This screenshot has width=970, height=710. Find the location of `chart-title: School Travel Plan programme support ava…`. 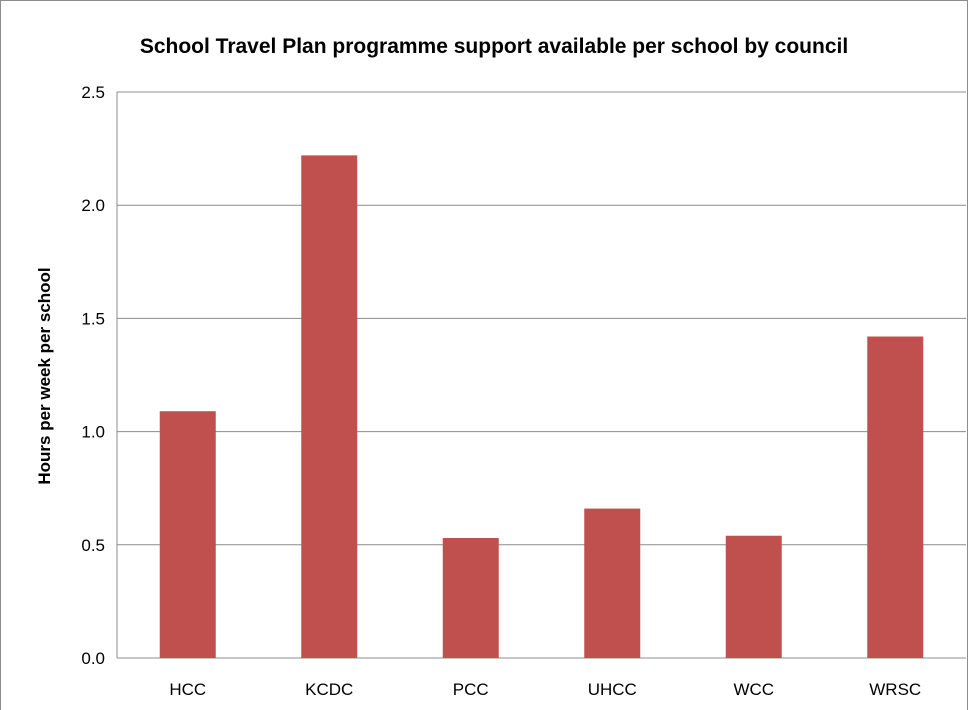

chart-title: School Travel Plan programme support ava… is located at coordinates (494, 46).